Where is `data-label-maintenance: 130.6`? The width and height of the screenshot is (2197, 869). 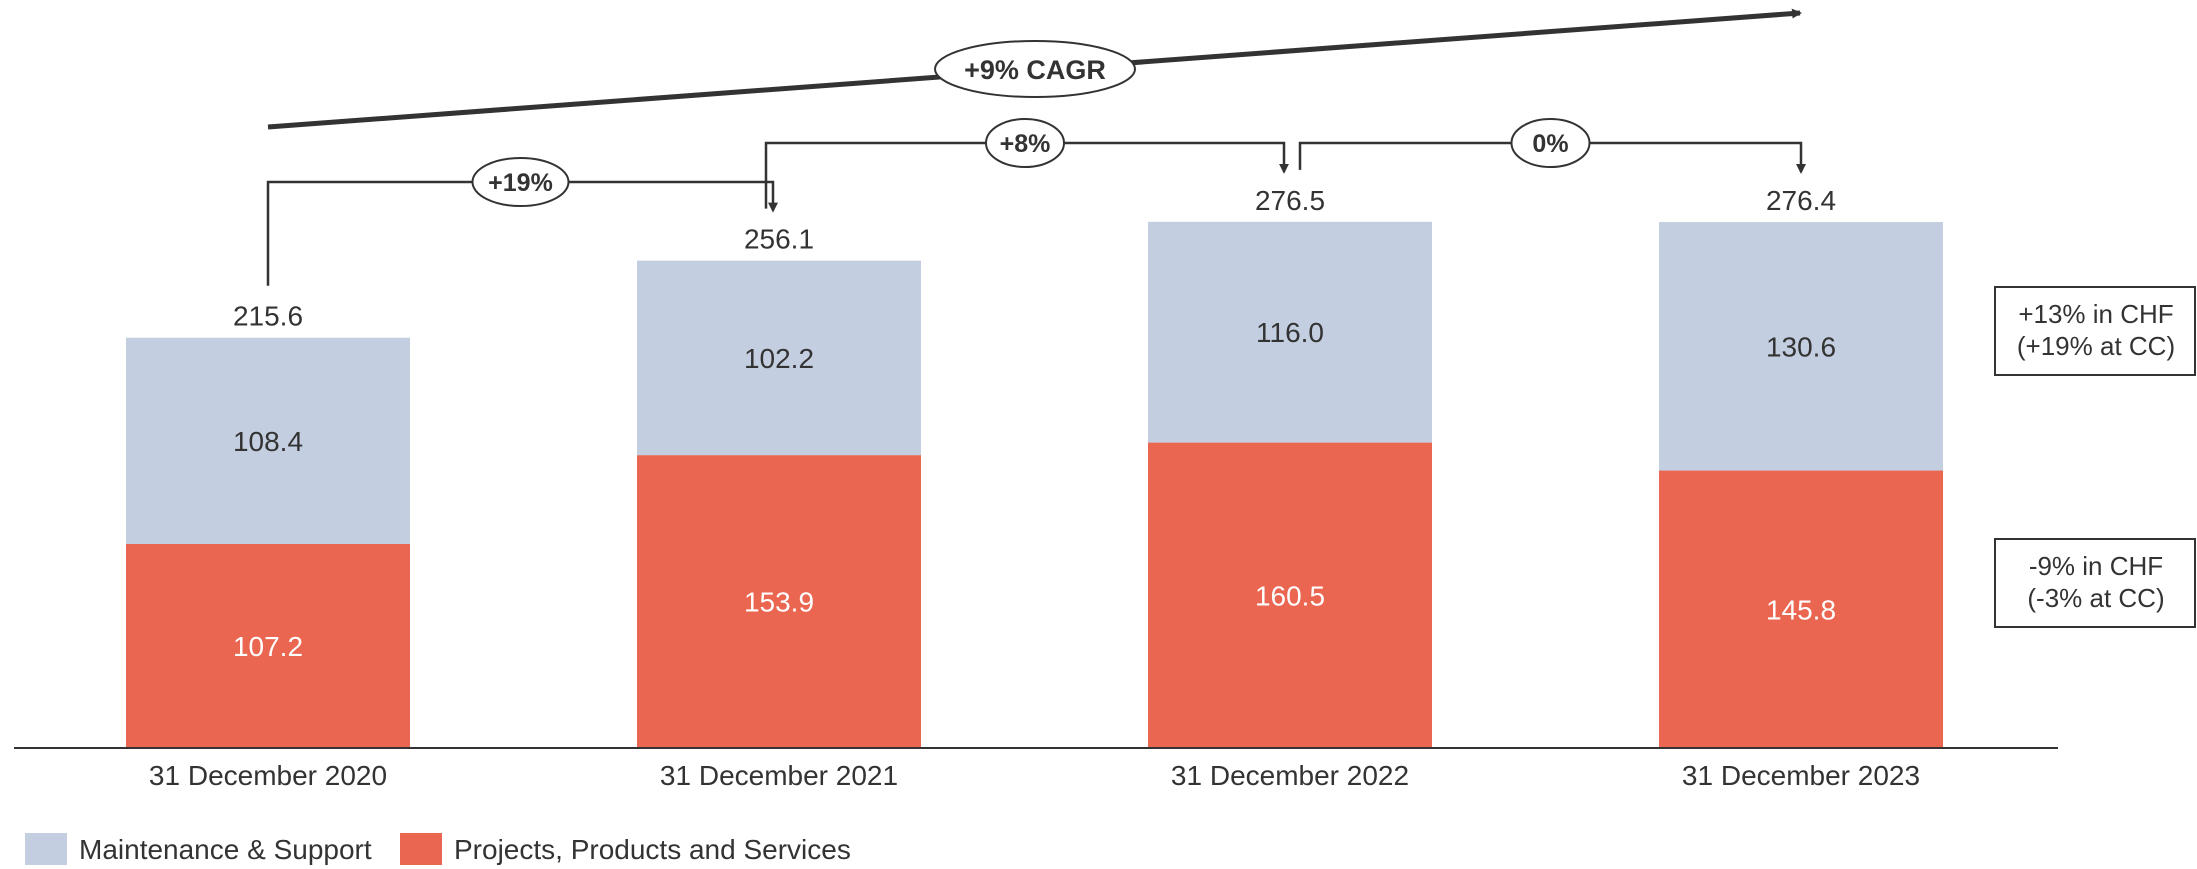
data-label-maintenance: 130.6 is located at coordinates (1801, 346).